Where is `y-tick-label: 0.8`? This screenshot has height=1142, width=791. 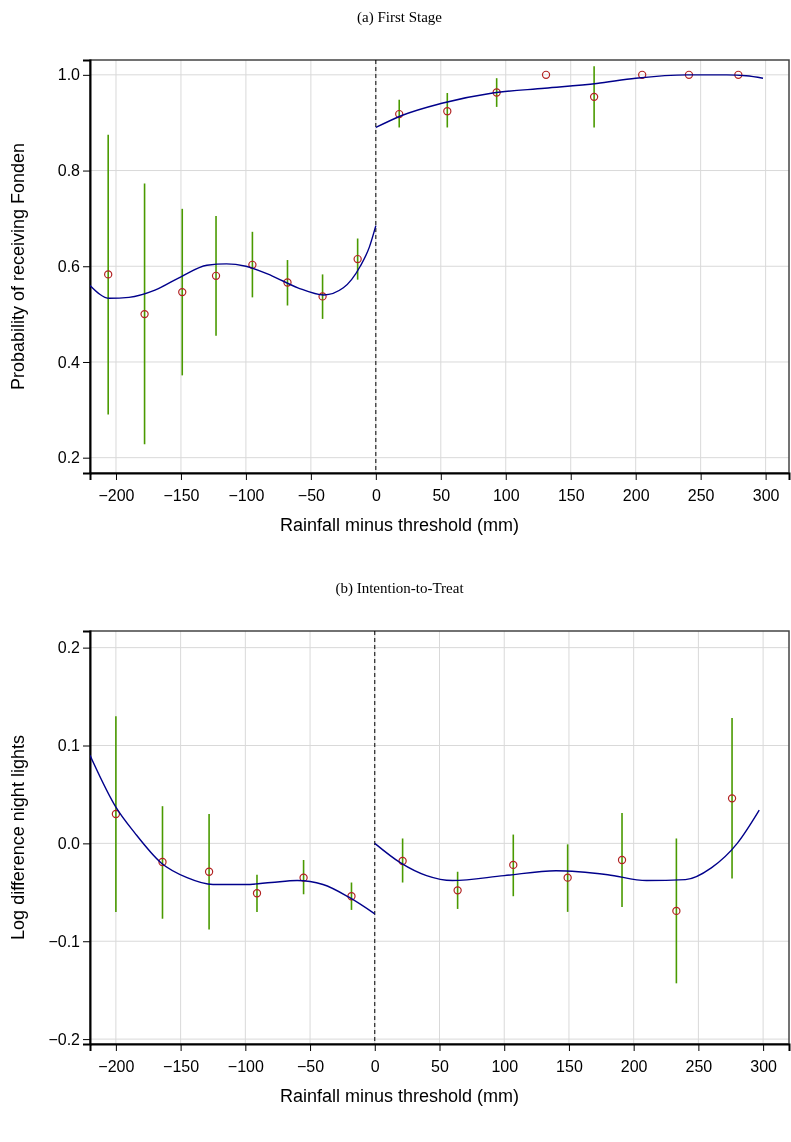
y-tick-label: 0.8 is located at coordinates (69, 171).